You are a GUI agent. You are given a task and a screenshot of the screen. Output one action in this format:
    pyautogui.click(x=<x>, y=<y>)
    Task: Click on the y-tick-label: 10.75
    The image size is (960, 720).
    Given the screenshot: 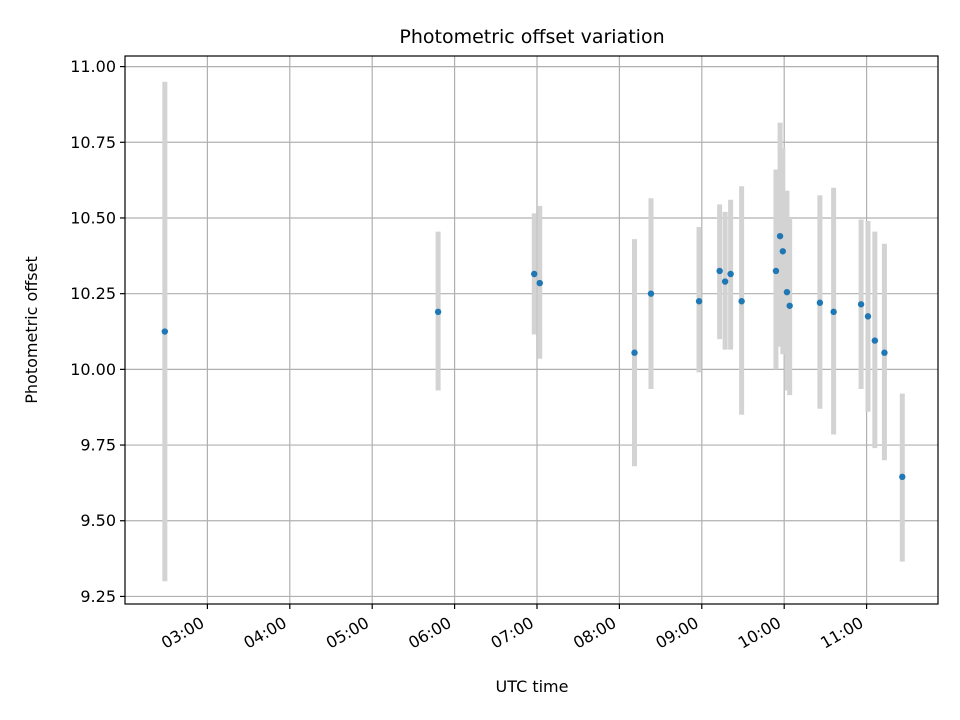 What is the action you would take?
    pyautogui.click(x=93, y=142)
    